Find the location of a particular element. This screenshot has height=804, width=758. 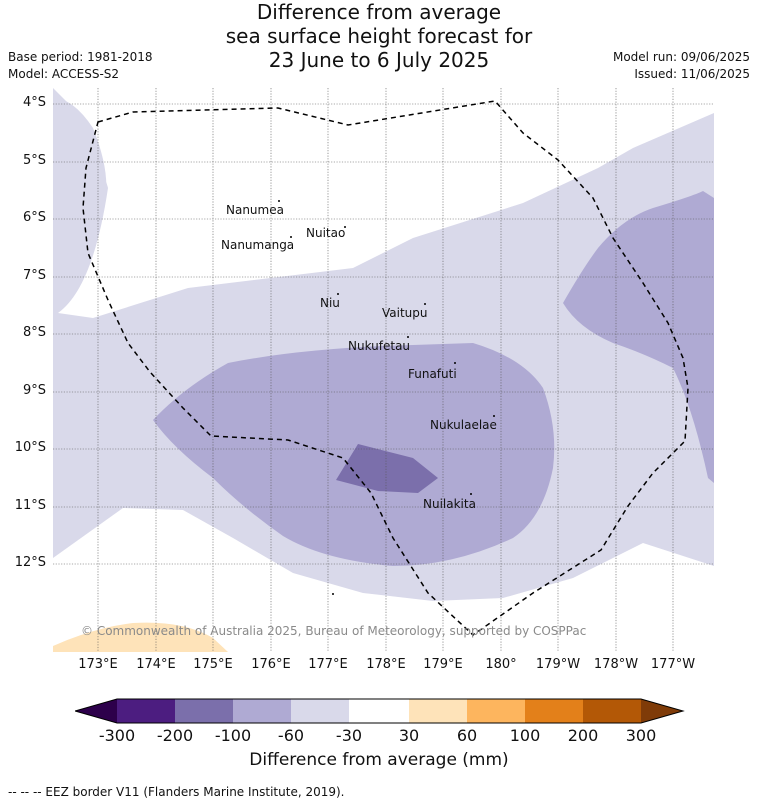

lat-label: 12°S is located at coordinates (30, 562).